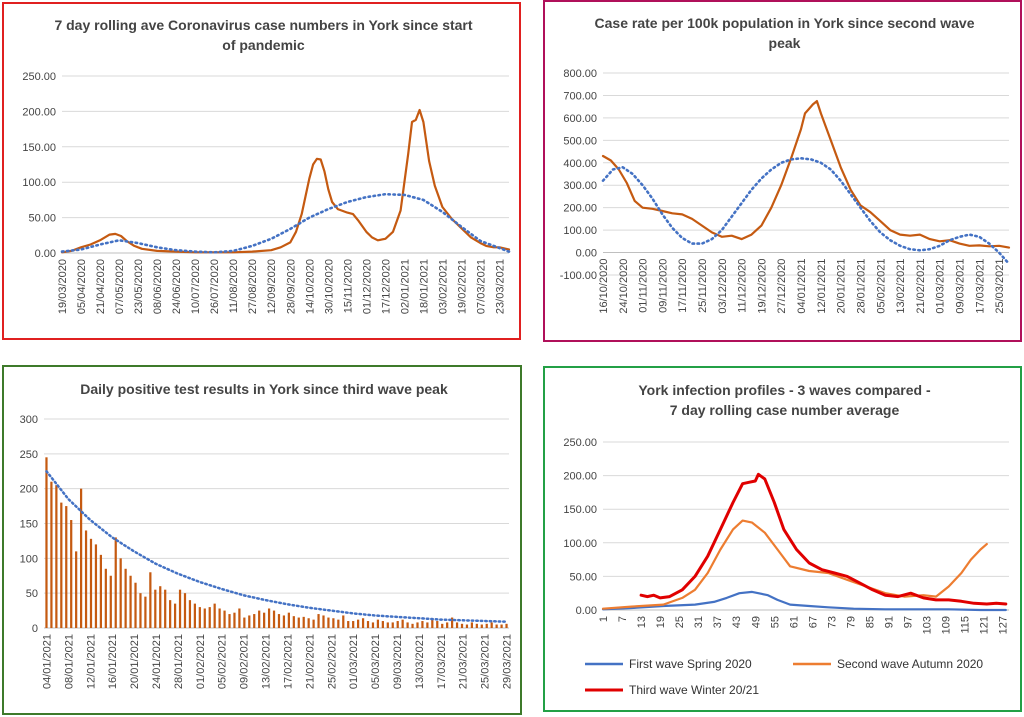 The image size is (1024, 717). What do you see at coordinates (462, 286) in the screenshot?
I see `x-tick-label: 19/02/2021` at bounding box center [462, 286].